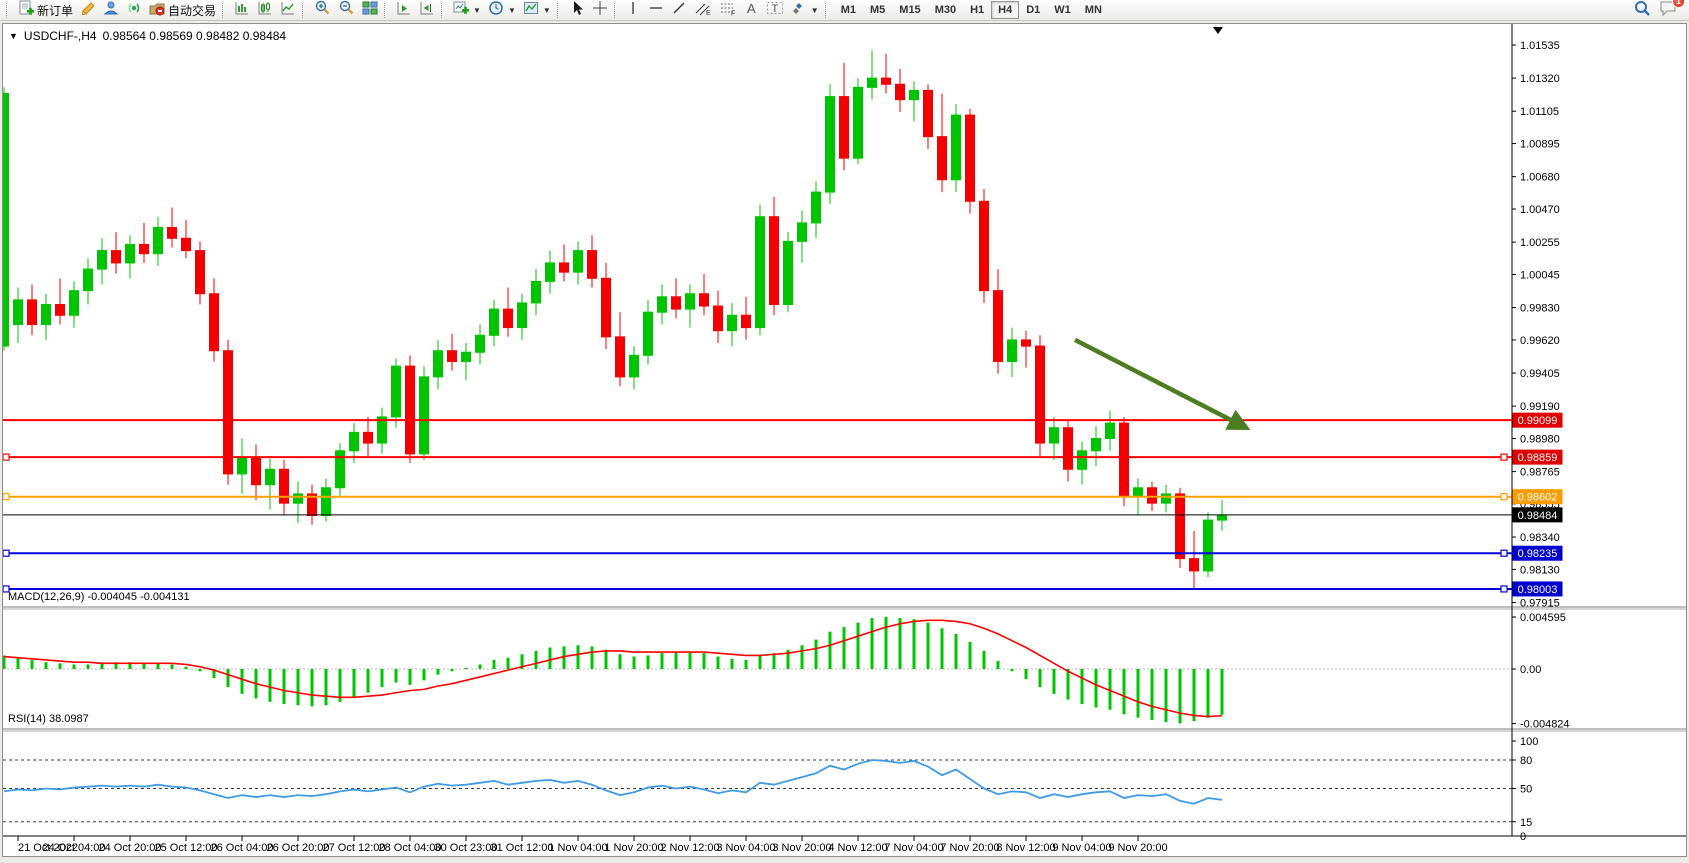 This screenshot has height=863, width=1689. Describe the element at coordinates (1538, 458) in the screenshot. I see `svg-text: 0.98859` at that location.